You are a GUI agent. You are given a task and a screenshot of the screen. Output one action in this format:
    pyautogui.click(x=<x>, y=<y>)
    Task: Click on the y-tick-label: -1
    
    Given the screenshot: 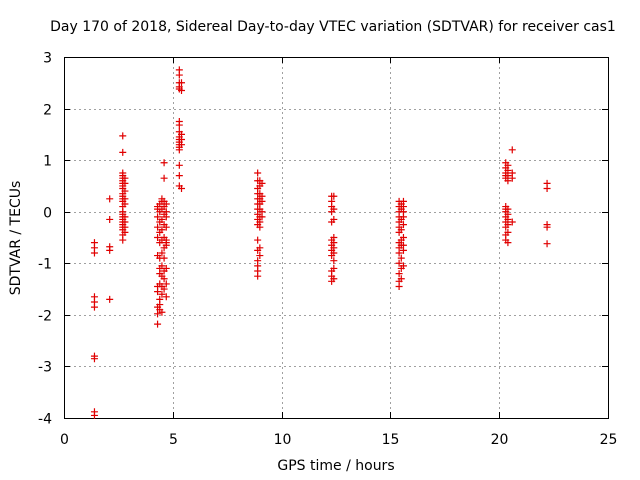 What is the action you would take?
    pyautogui.click(x=45, y=265)
    